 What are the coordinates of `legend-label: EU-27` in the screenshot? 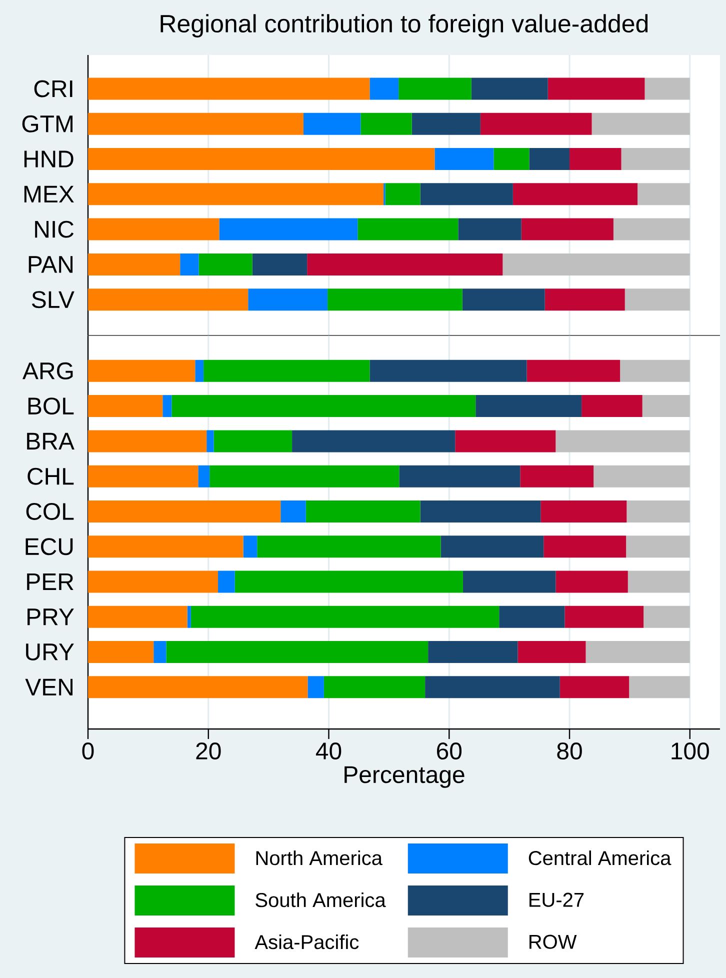 It's located at (557, 899).